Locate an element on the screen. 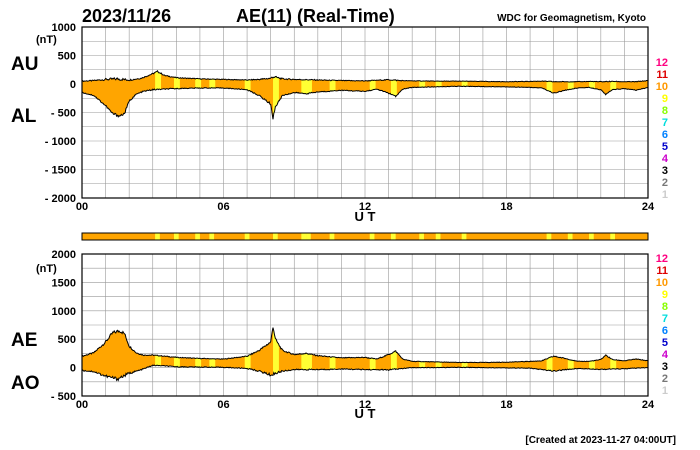 Image resolution: width=700 pixels, height=450 pixels. au-al-unit-label: (nT) is located at coordinates (46, 40).